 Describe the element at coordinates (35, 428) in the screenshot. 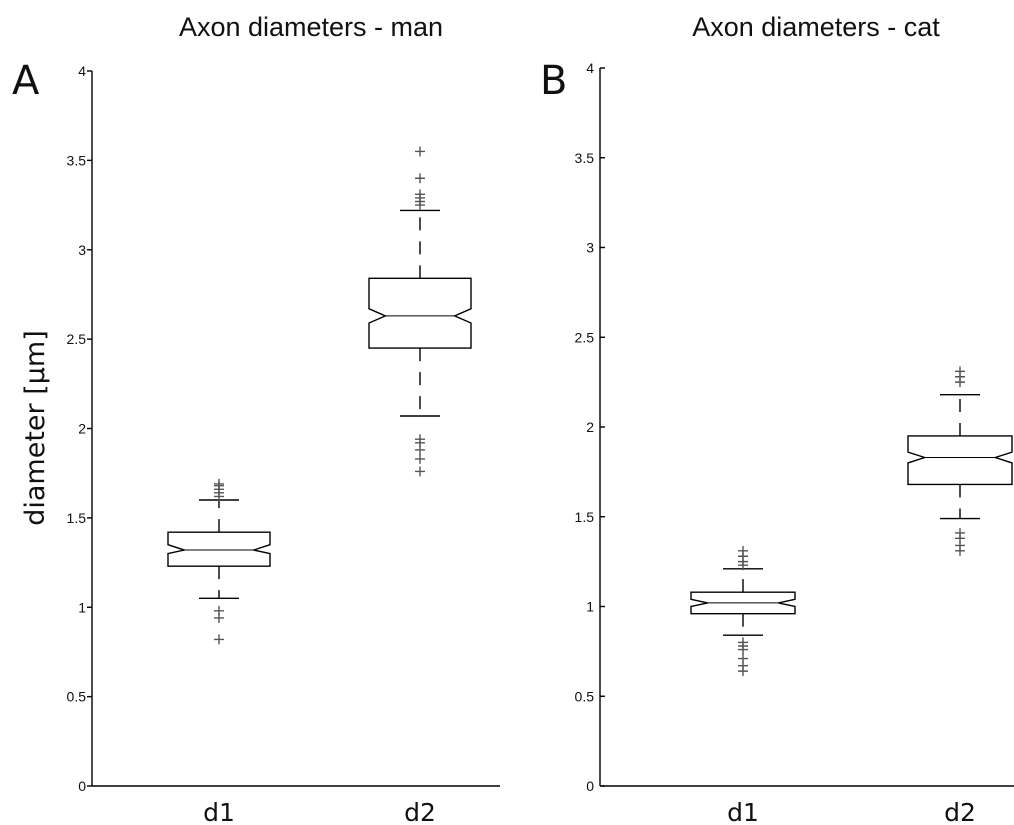

I see `y-axis-label: diameter [μm]` at that location.